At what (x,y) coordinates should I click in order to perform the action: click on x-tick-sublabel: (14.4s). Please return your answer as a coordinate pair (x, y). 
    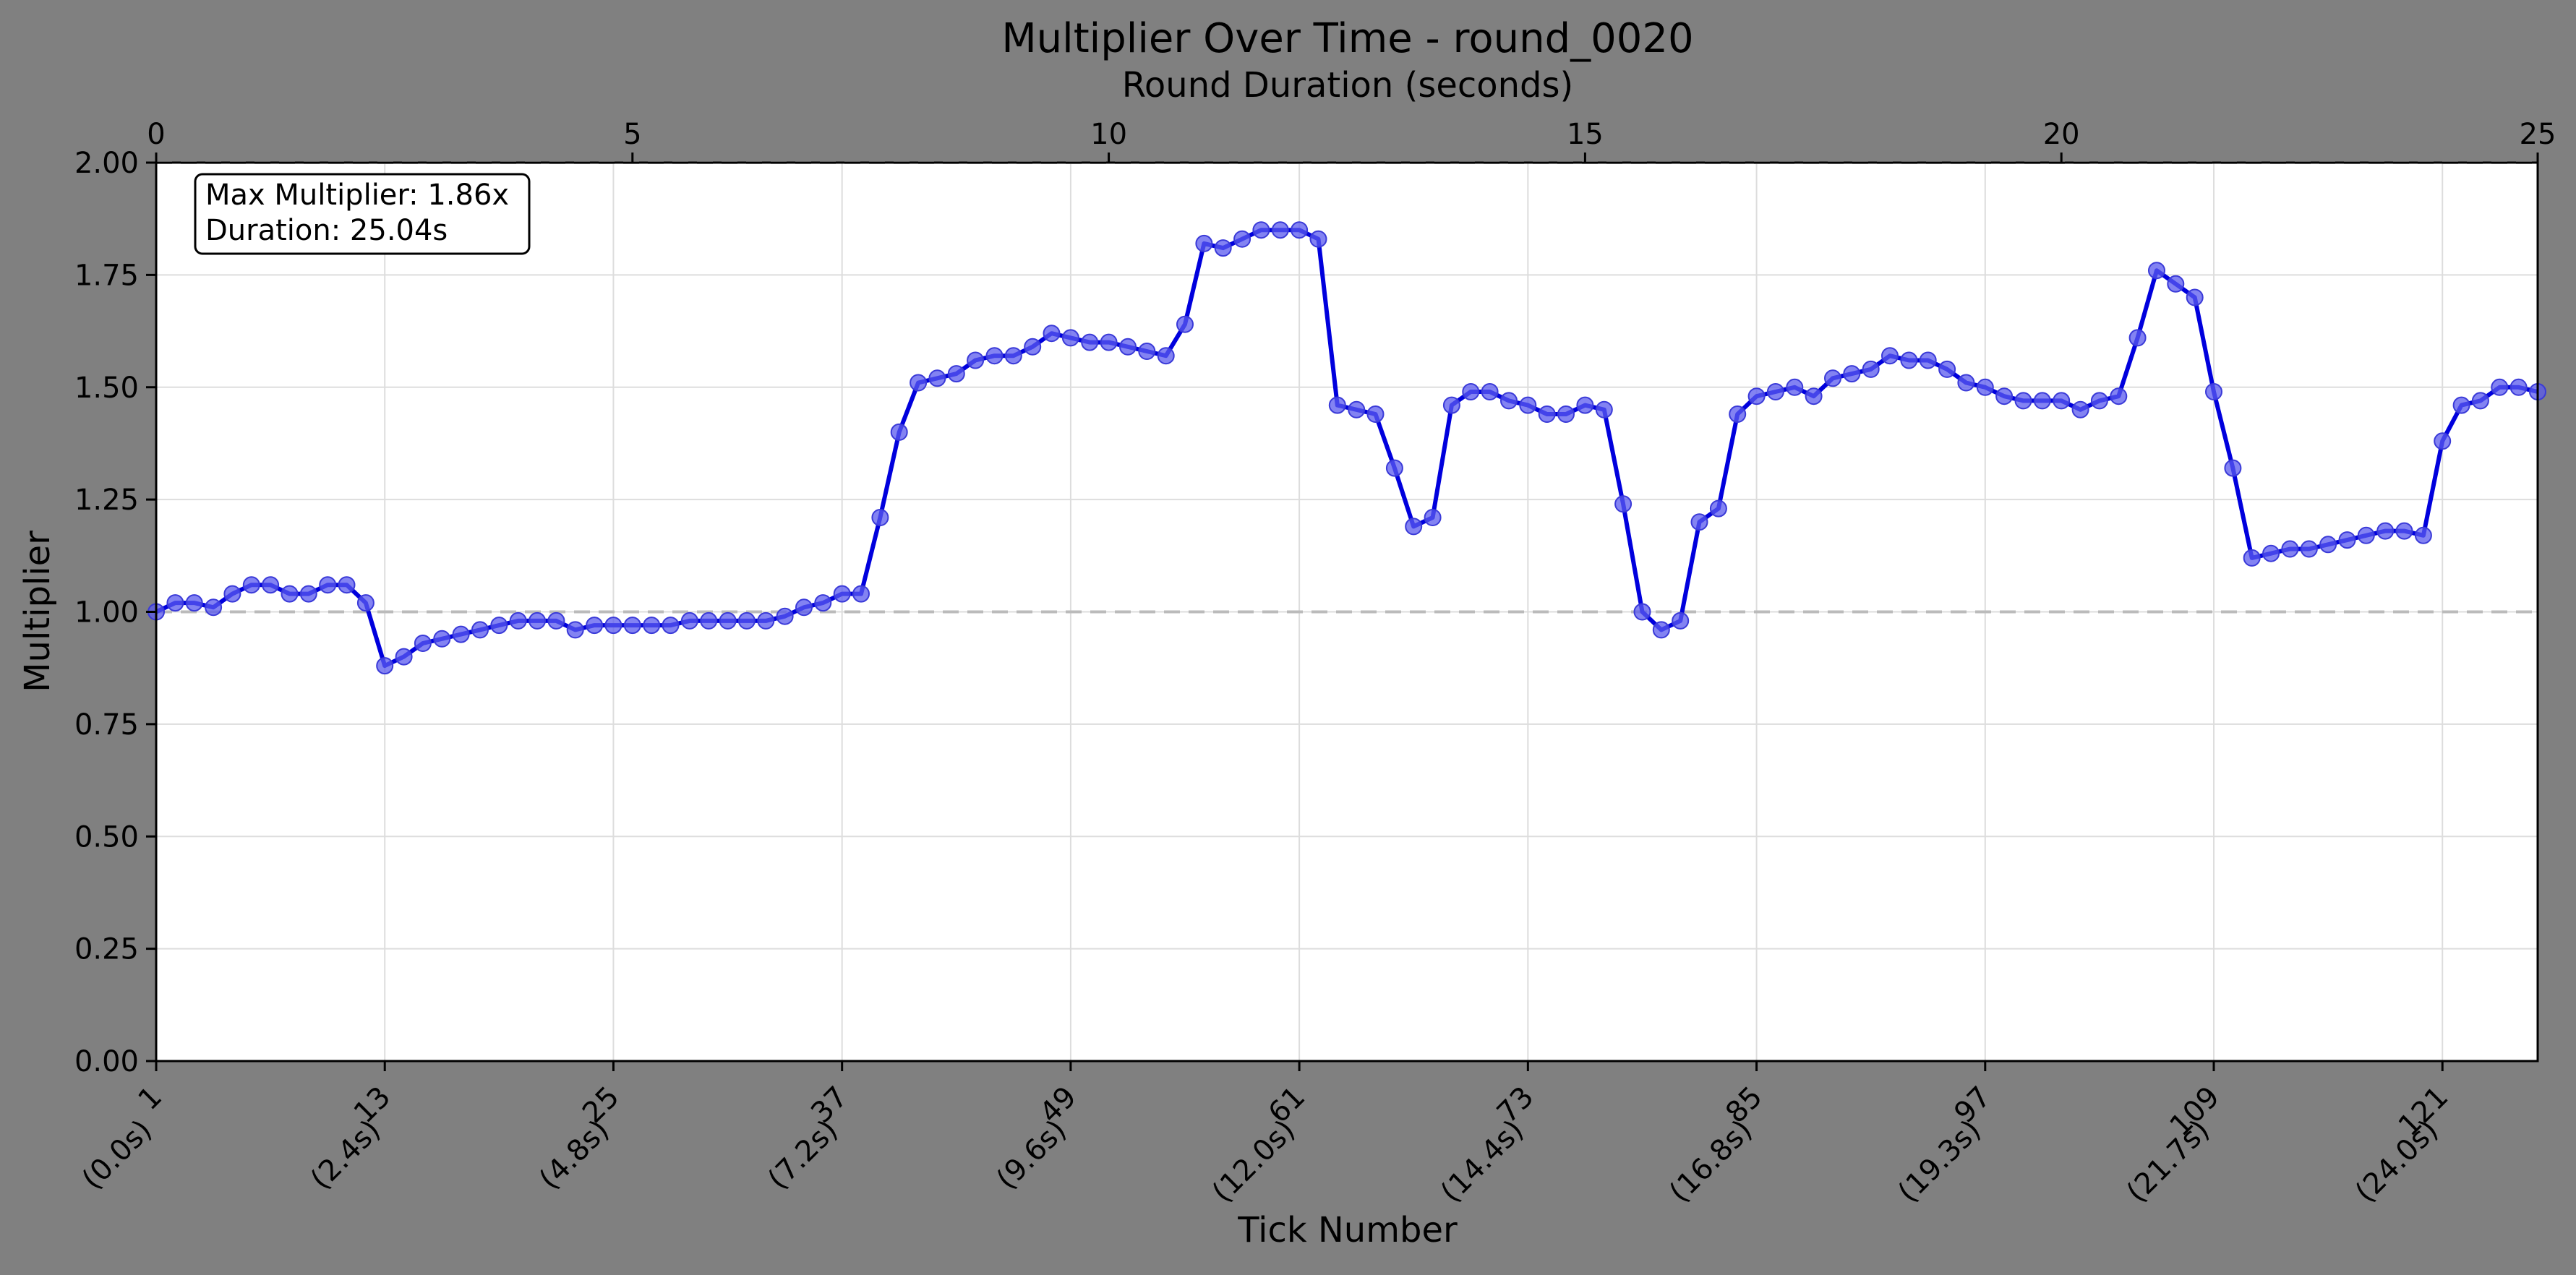
    Looking at the image, I should click on (1482, 1161).